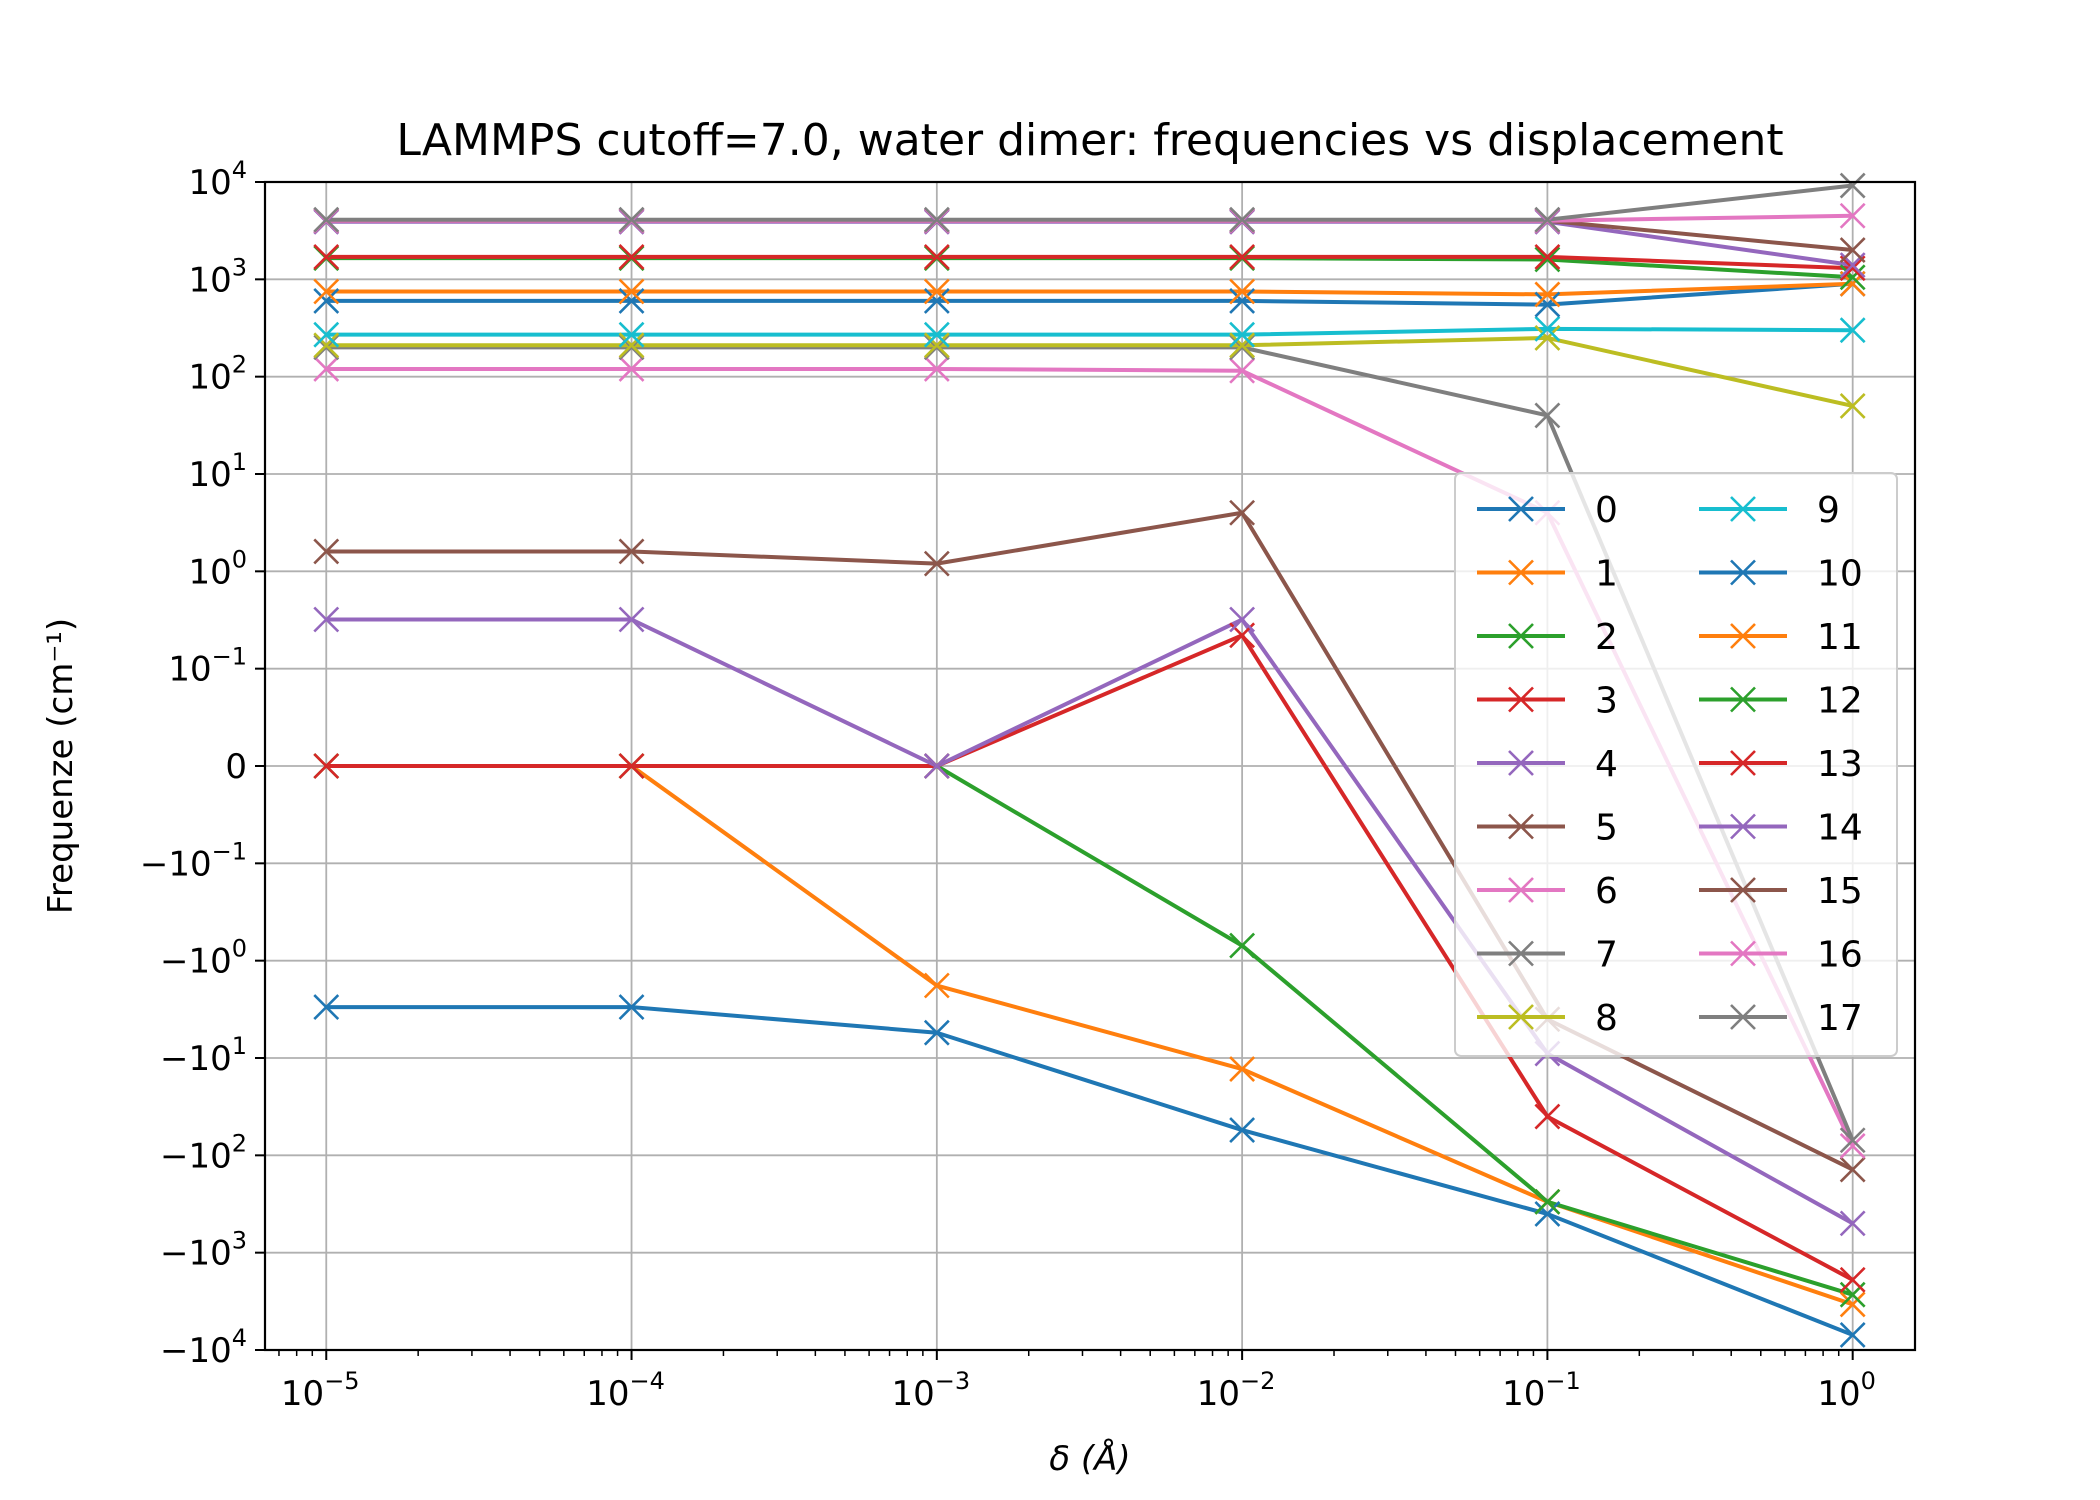 This screenshot has height=1500, width=2100. What do you see at coordinates (1781, 828) in the screenshot?
I see `legend-item-14: 14` at bounding box center [1781, 828].